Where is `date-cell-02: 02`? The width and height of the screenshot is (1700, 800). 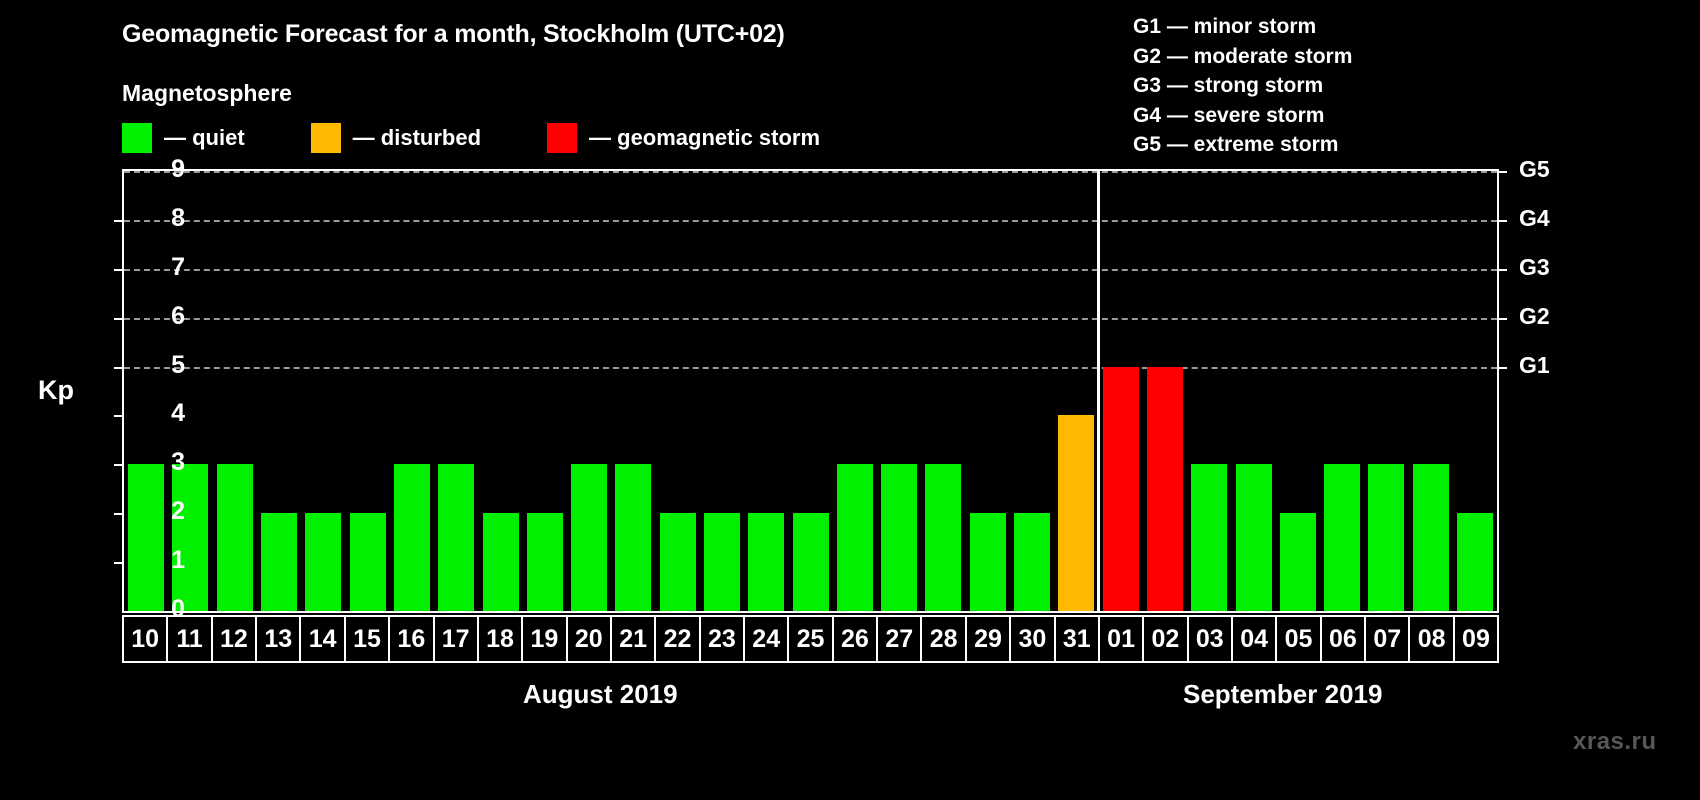
date-cell-02: 02 is located at coordinates (1166, 639).